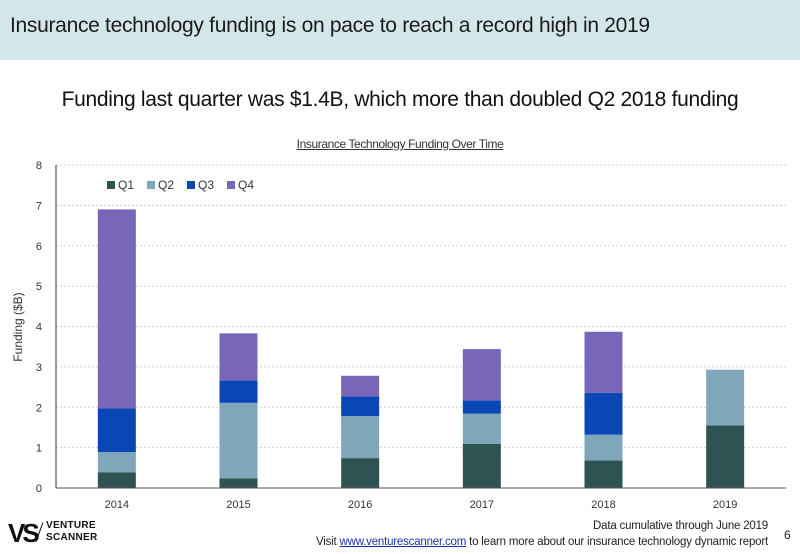  What do you see at coordinates (400, 144) in the screenshot?
I see `chart-title: Insurance Technology Funding Over Time` at bounding box center [400, 144].